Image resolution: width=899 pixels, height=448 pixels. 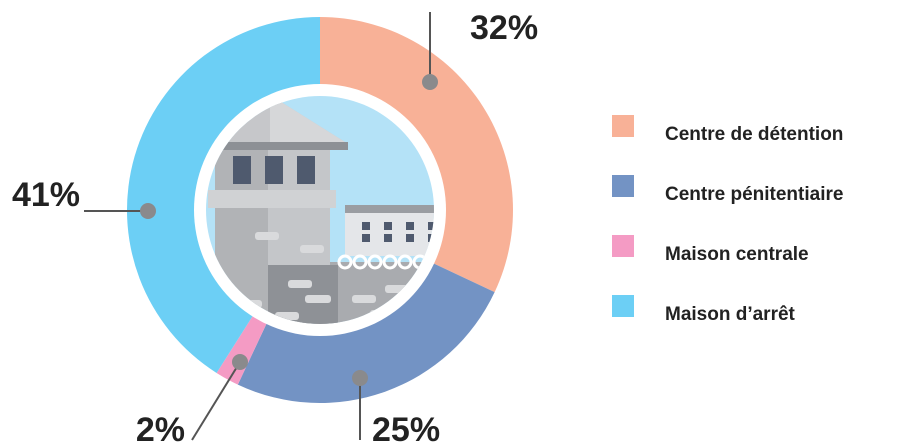 I want to click on value-label: 41%, so click(x=46, y=195).